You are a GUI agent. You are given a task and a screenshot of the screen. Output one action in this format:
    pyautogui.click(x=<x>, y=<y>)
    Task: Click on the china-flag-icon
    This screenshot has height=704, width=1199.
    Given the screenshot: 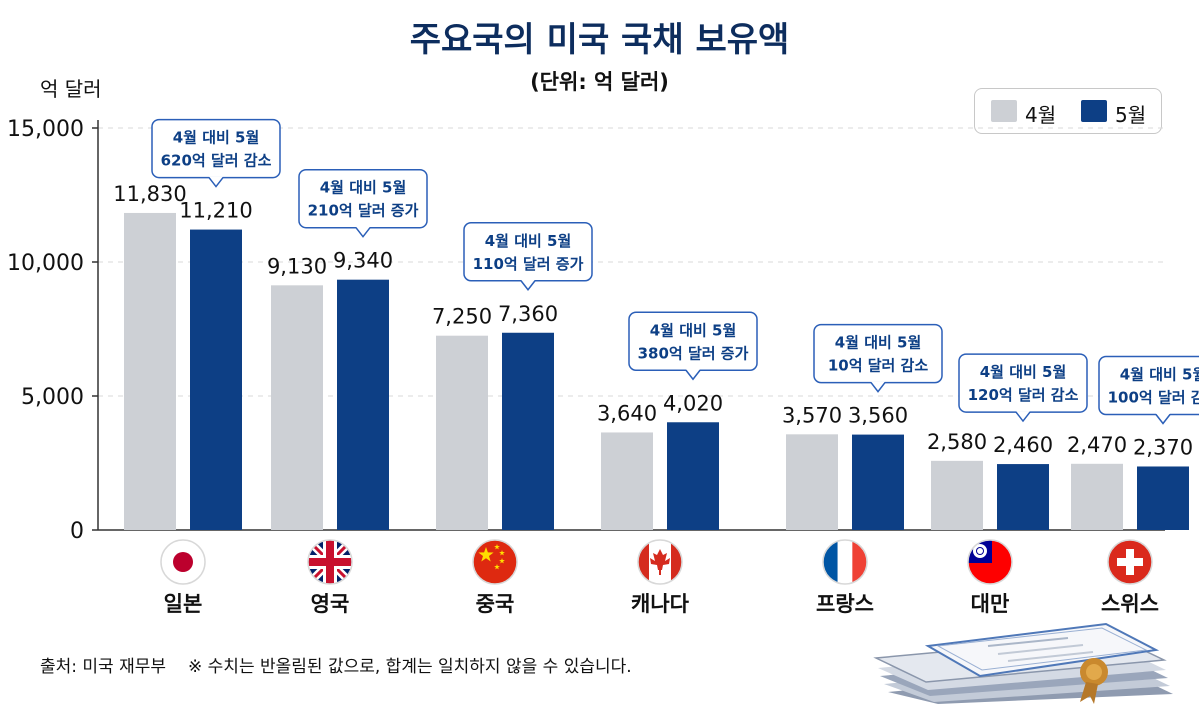 What is the action you would take?
    pyautogui.click(x=495, y=562)
    